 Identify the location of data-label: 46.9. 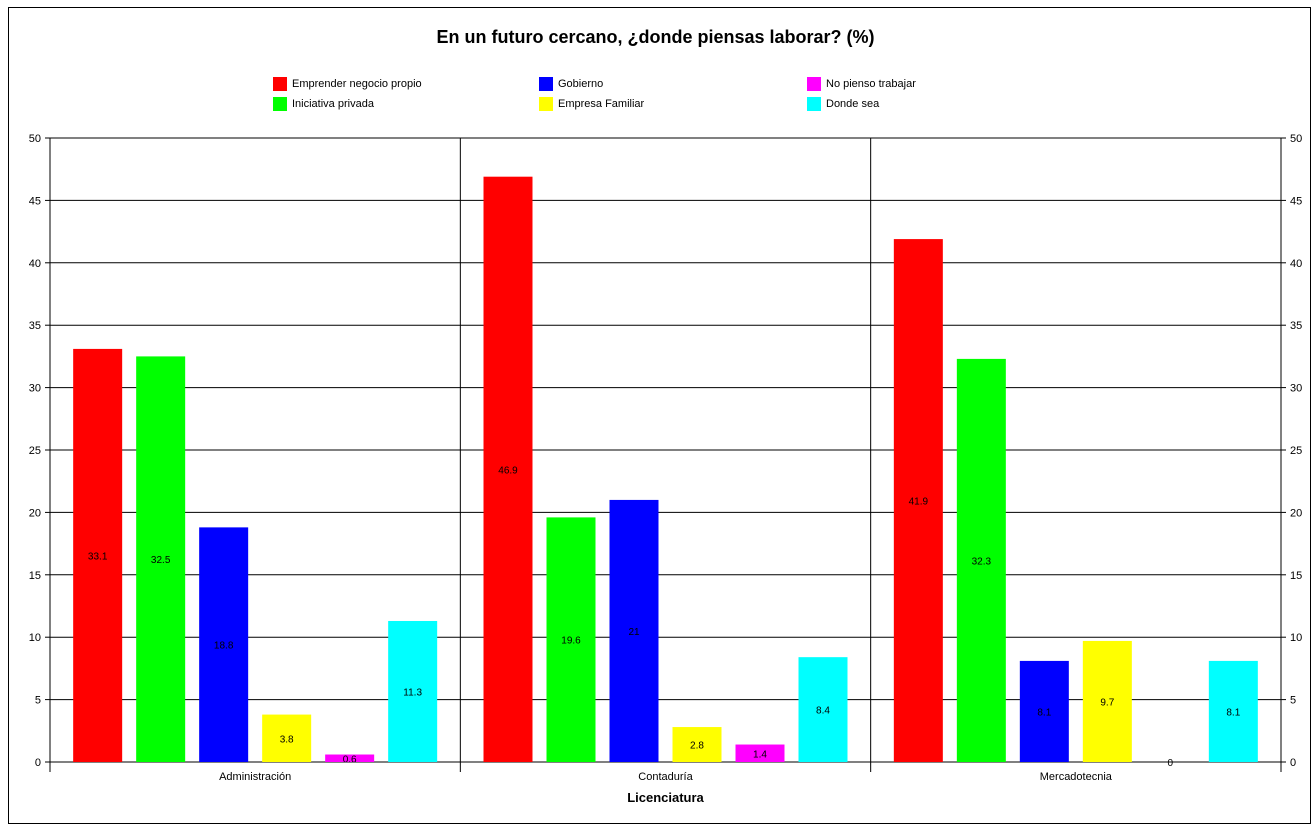
(508, 470).